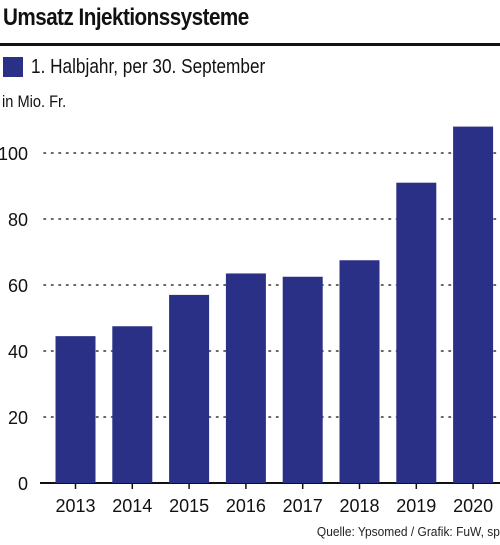 Image resolution: width=500 pixels, height=545 pixels. What do you see at coordinates (34, 101) in the screenshot?
I see `y-axis-unit-label: in Mio. Fr.` at bounding box center [34, 101].